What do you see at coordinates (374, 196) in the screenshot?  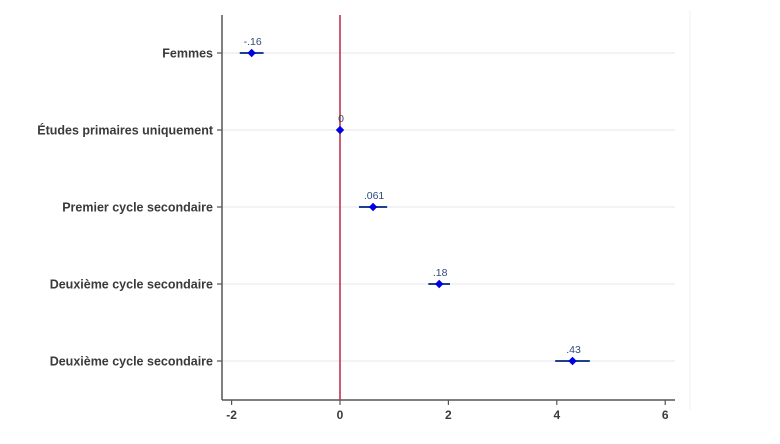 I see `data-label: .061` at bounding box center [374, 196].